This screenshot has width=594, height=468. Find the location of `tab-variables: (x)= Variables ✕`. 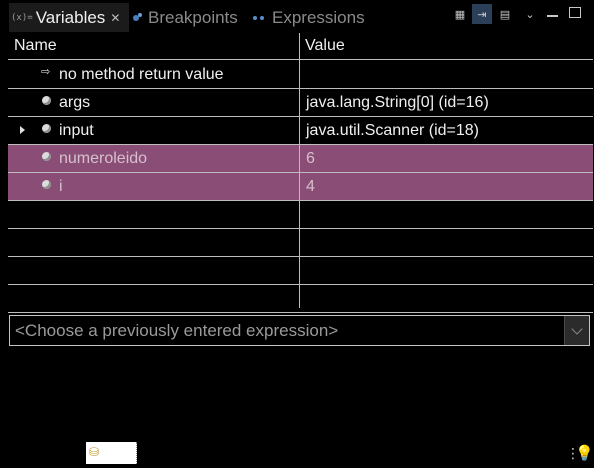

tab-variables: (x)= Variables ✕ is located at coordinates (69, 17).